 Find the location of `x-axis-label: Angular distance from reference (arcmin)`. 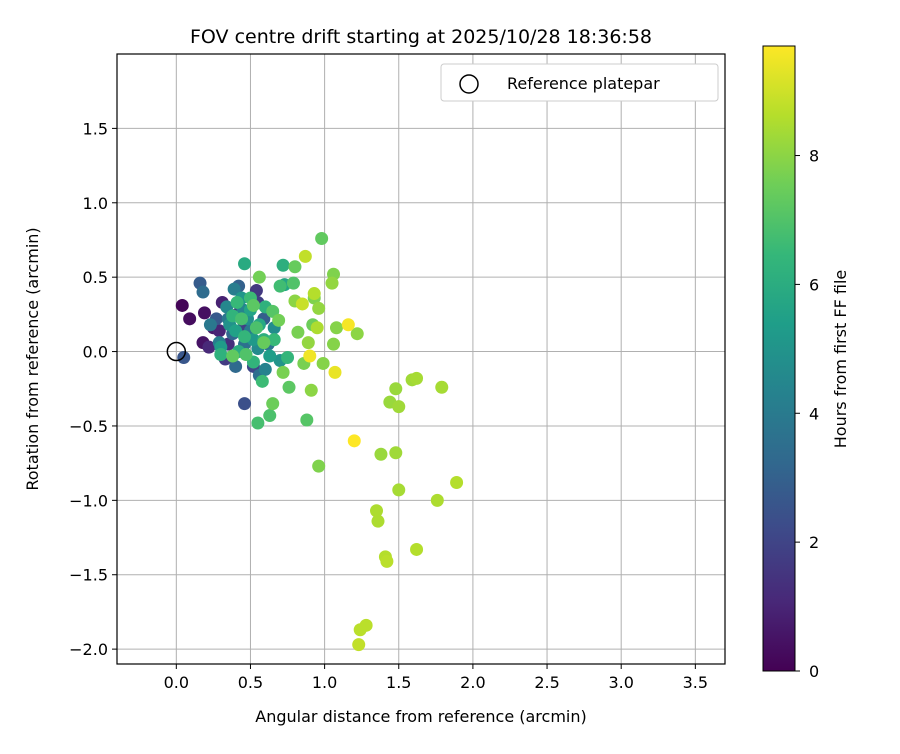

x-axis-label: Angular distance from reference (arcmin) is located at coordinates (420, 716).